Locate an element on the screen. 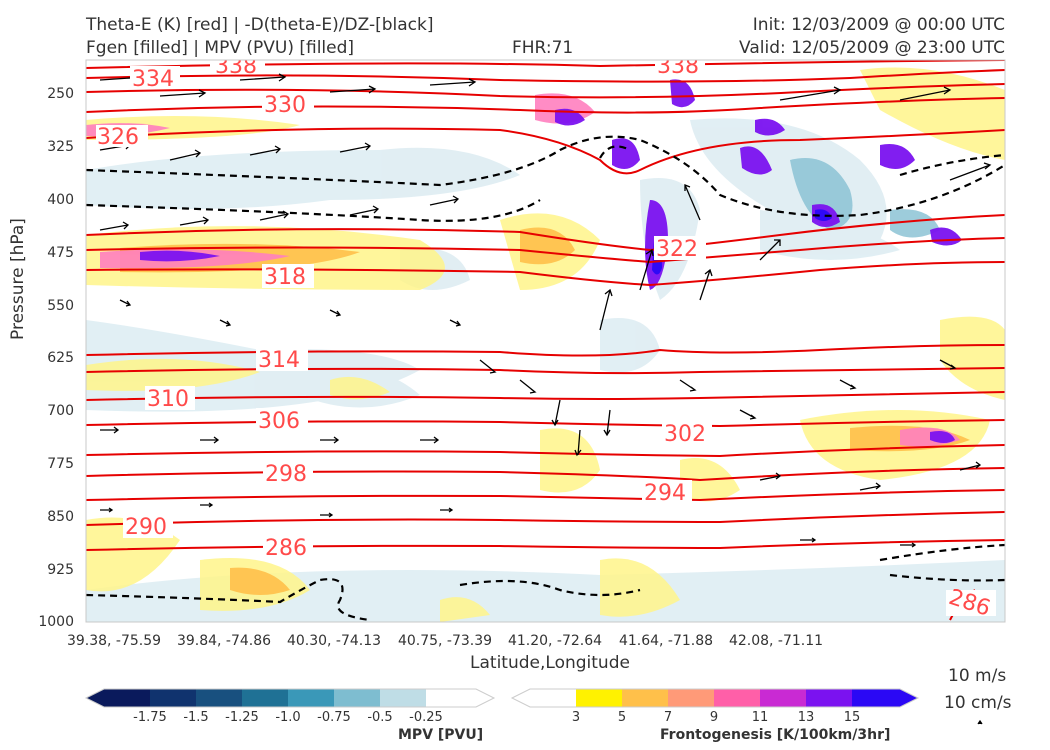 This screenshot has height=750, width=1050. y-tick: 775 is located at coordinates (60, 464).